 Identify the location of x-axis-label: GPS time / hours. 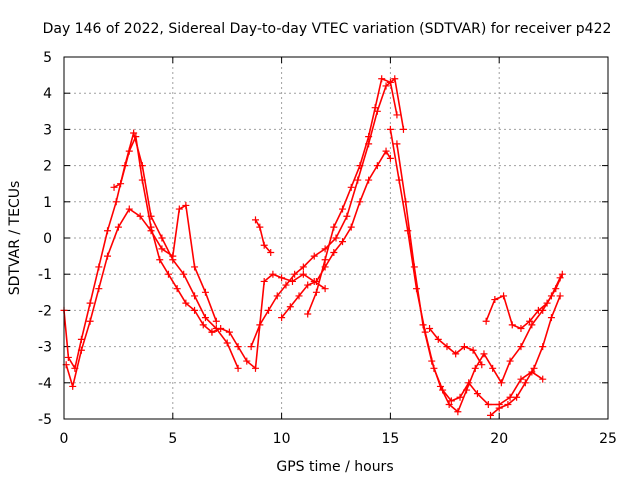
(334, 467).